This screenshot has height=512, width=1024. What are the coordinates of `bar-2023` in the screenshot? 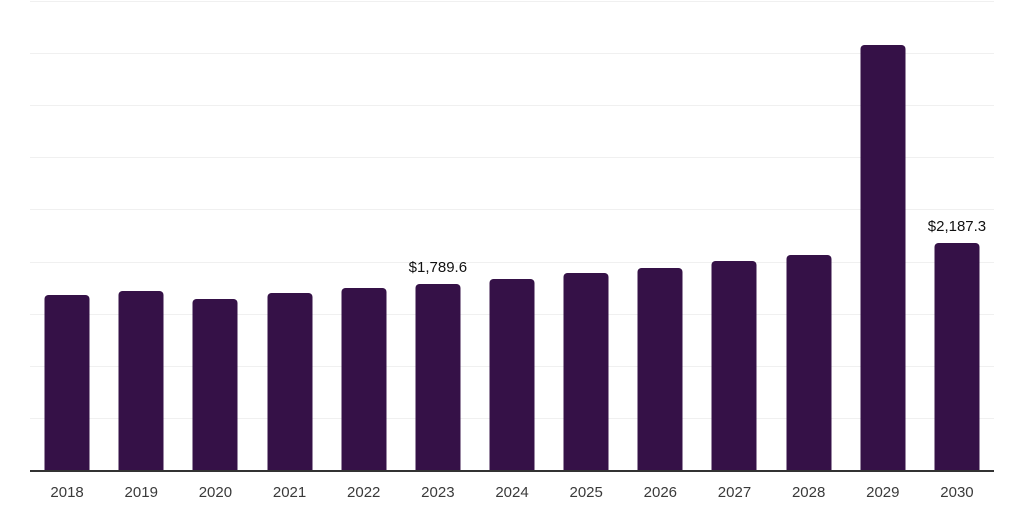 It's located at (438, 377).